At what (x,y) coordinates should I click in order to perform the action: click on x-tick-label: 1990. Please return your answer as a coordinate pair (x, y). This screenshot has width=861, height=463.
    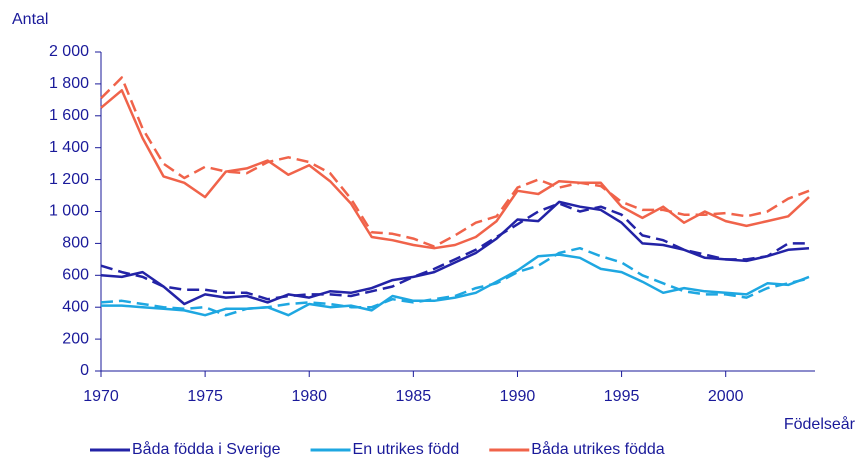
    Looking at the image, I should click on (518, 396).